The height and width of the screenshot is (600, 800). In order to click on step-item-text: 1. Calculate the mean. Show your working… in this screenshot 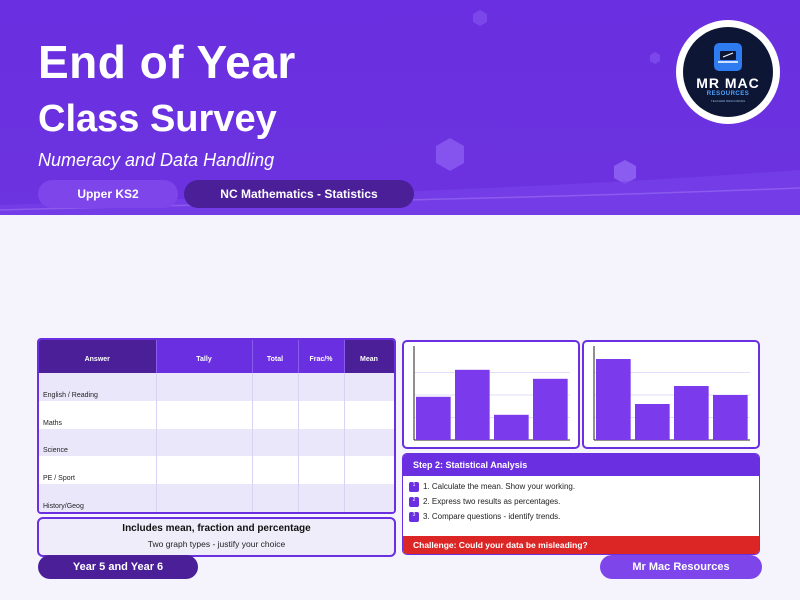, I will do `click(499, 487)`.